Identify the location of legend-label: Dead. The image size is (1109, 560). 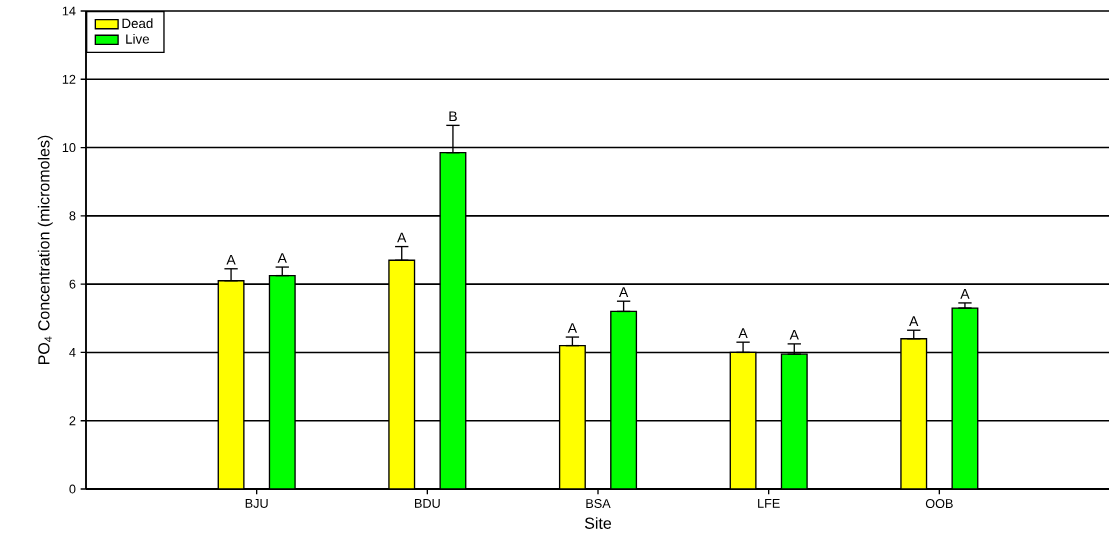
(137, 23).